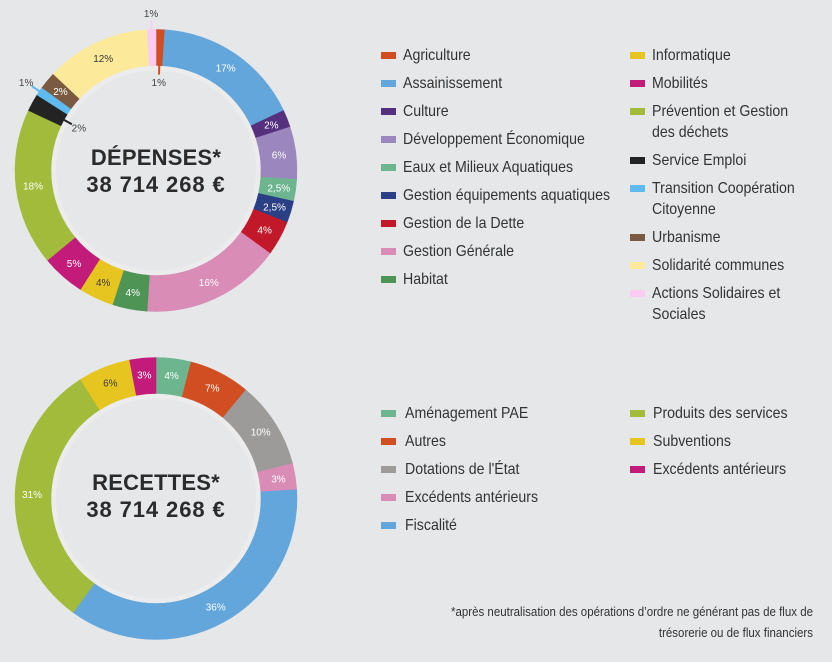 This screenshot has width=832, height=662. I want to click on slice-label-mobilites: 5%, so click(74, 264).